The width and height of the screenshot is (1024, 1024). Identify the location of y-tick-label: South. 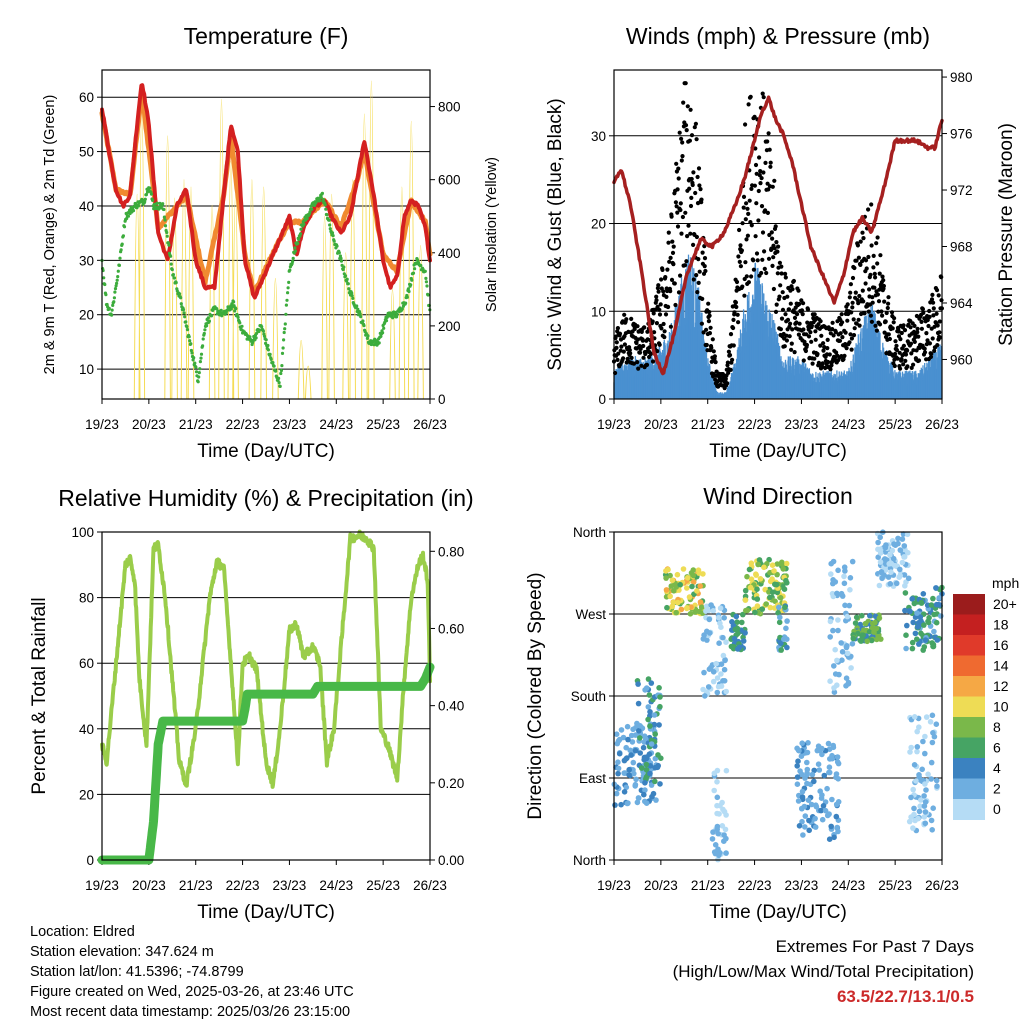
(588, 696).